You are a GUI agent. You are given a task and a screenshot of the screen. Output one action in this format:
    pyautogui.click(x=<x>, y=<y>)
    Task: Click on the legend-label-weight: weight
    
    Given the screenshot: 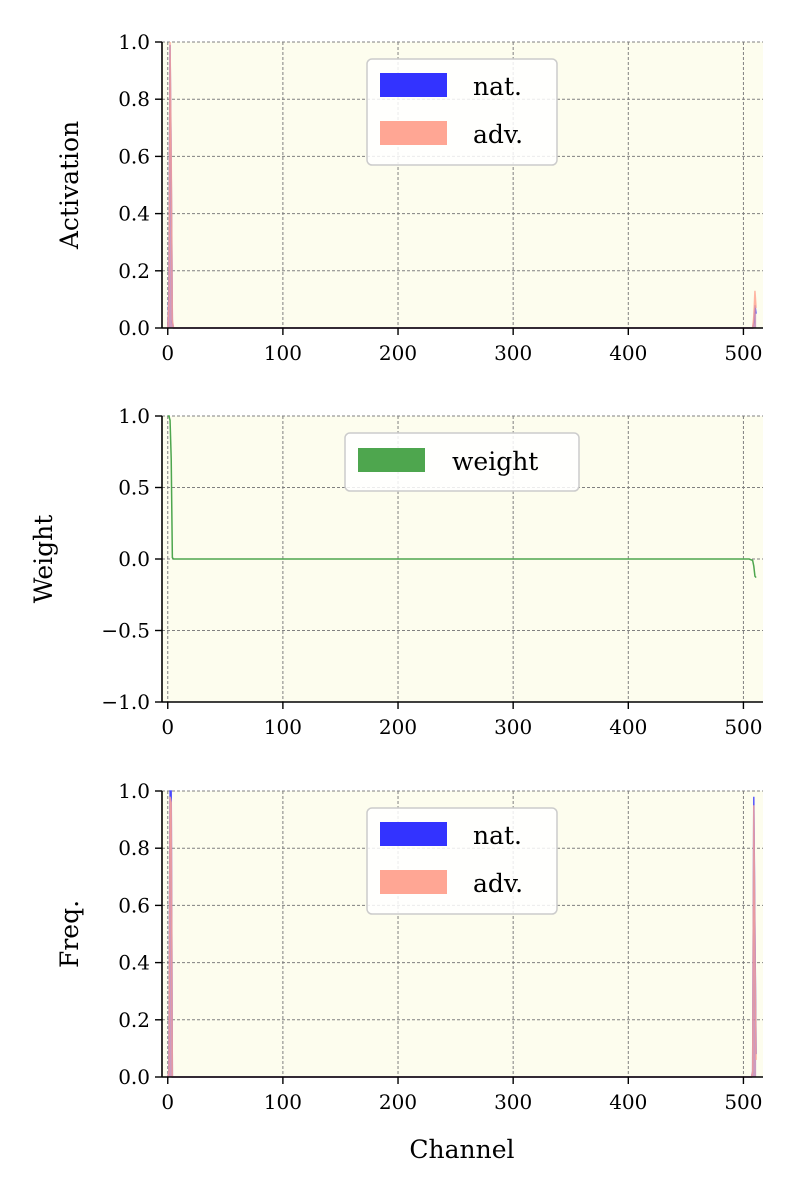 What is the action you would take?
    pyautogui.click(x=495, y=461)
    